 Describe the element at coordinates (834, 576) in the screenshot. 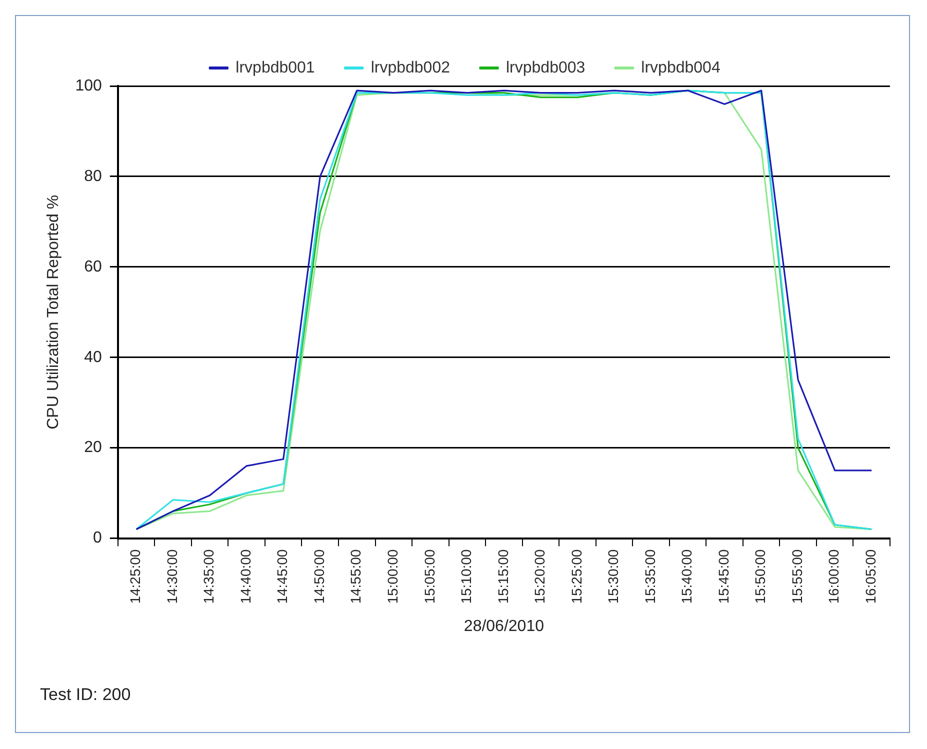

I see `x-tick-label: 16:00:00` at that location.